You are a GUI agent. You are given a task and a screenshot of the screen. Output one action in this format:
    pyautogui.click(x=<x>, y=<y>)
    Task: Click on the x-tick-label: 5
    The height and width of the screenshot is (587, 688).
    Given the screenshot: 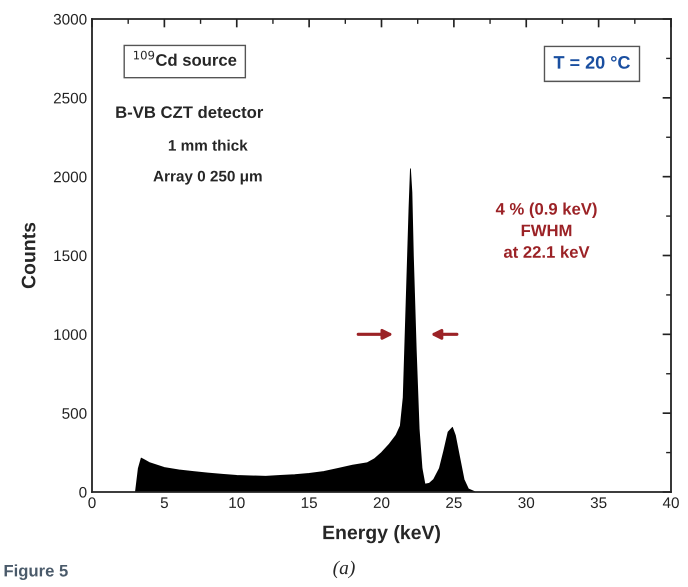 What is the action you would take?
    pyautogui.click(x=164, y=502)
    